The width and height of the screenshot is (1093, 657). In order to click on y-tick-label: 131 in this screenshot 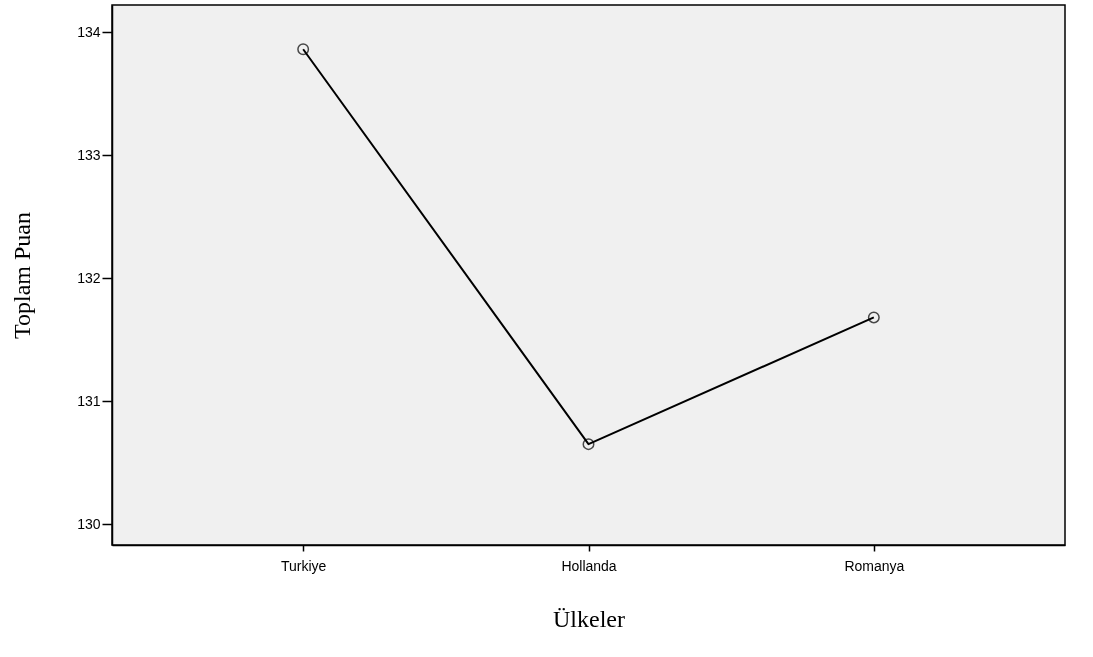, I will do `click(89, 400)`.